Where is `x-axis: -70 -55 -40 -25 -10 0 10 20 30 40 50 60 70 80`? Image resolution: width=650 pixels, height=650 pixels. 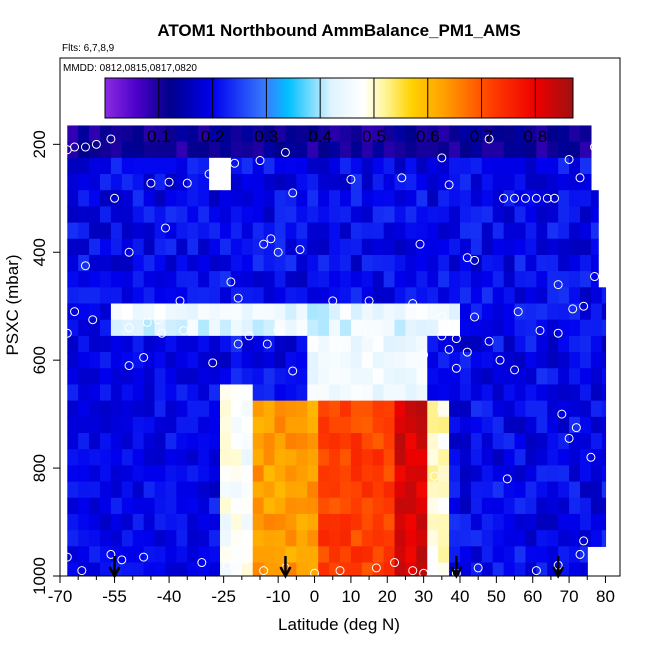
x-axis: -70 -55 -40 -25 -10 0 10 20 30 40 50 60 70 80 is located at coordinates (331, 591).